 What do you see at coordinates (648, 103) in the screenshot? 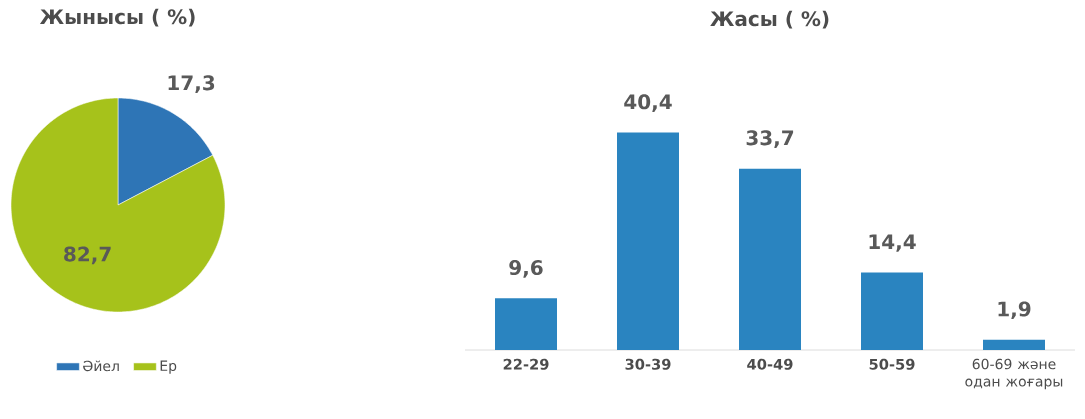
I see `data-label: 40,4` at bounding box center [648, 103].